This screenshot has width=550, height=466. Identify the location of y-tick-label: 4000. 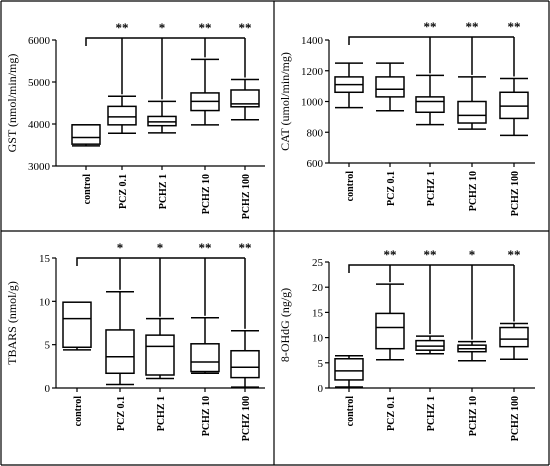
(39, 125).